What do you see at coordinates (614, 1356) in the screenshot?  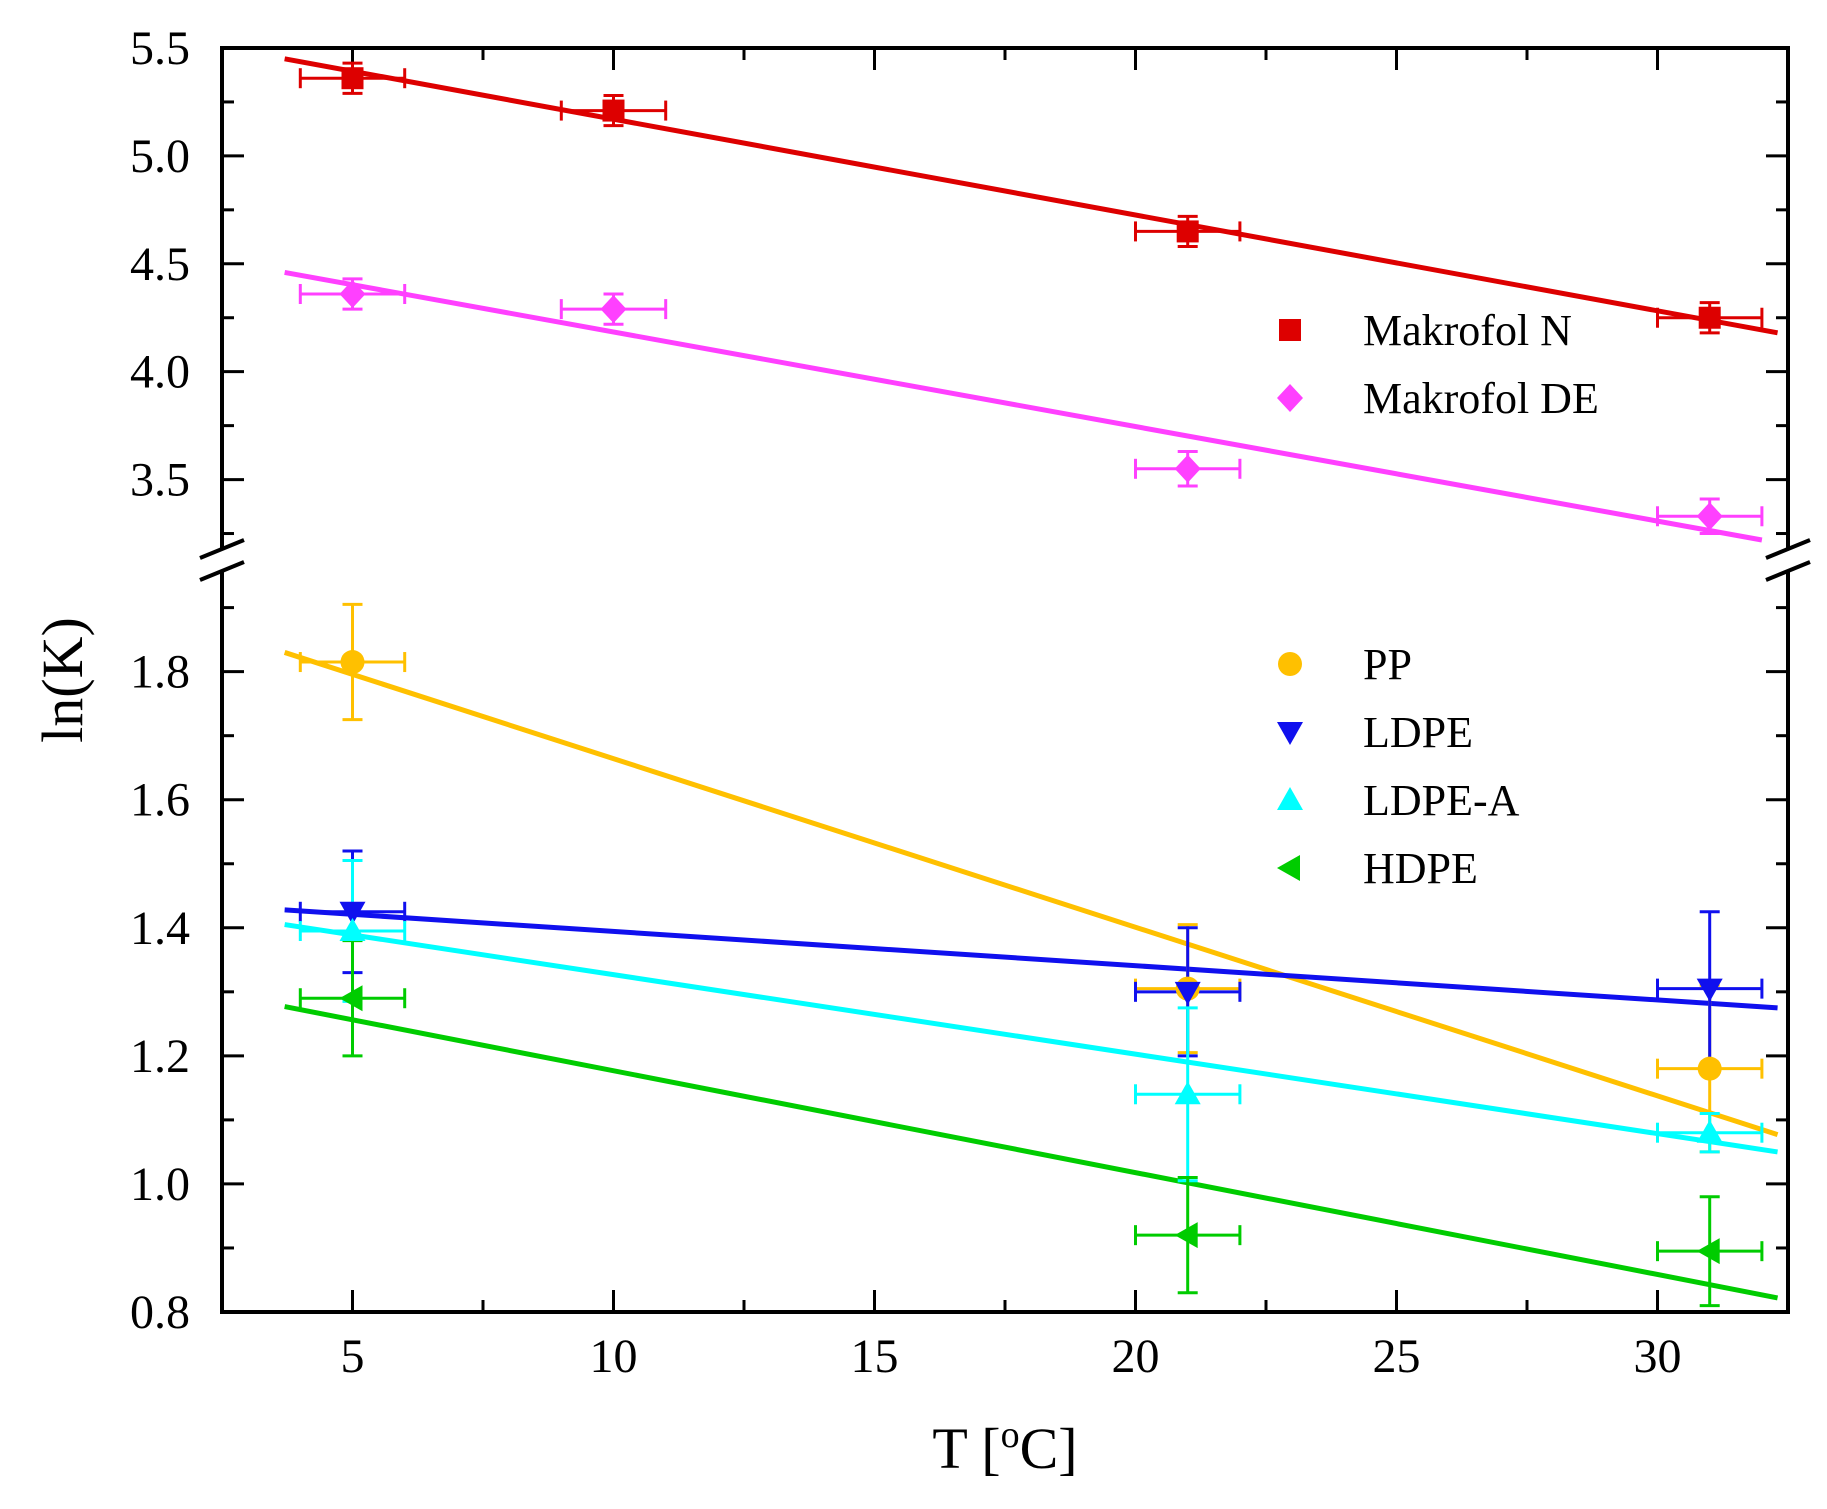 I see `x-tick-label: 10` at bounding box center [614, 1356].